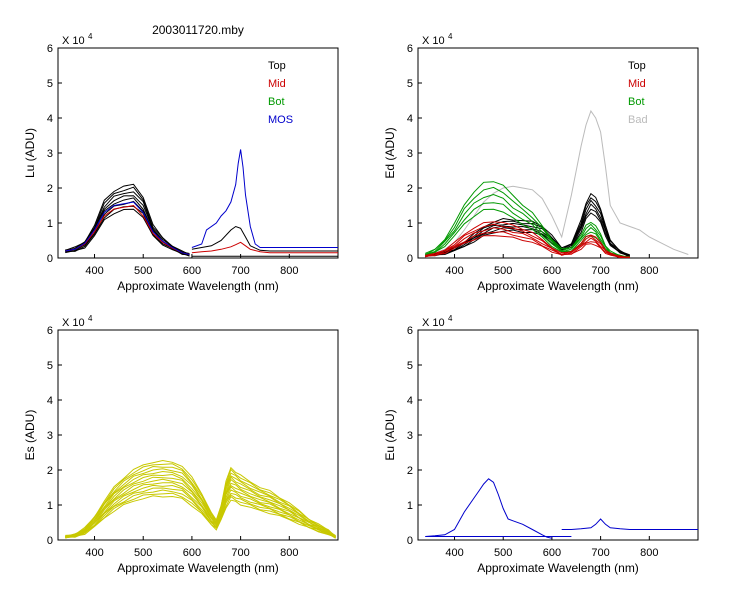 The height and width of the screenshot is (600, 750). What do you see at coordinates (489, 508) in the screenshot?
I see `series-line-eu` at bounding box center [489, 508].